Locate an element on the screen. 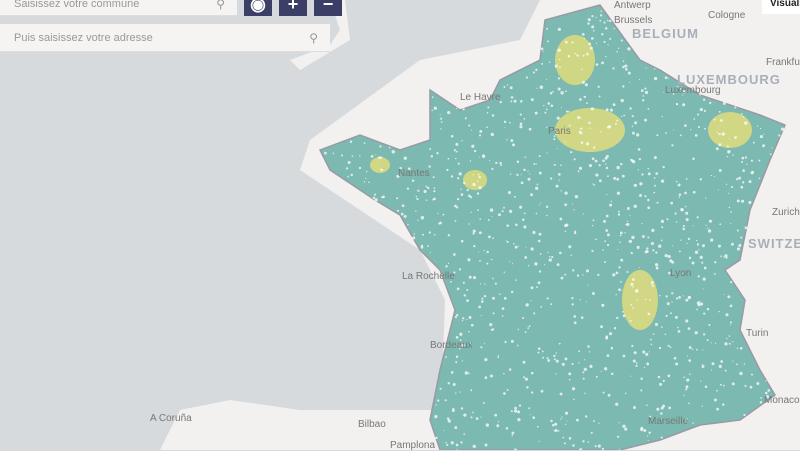 Image resolution: width=800 pixels, height=451 pixels. commune-placeholder: Saisissez votre commune is located at coordinates (77, 5).